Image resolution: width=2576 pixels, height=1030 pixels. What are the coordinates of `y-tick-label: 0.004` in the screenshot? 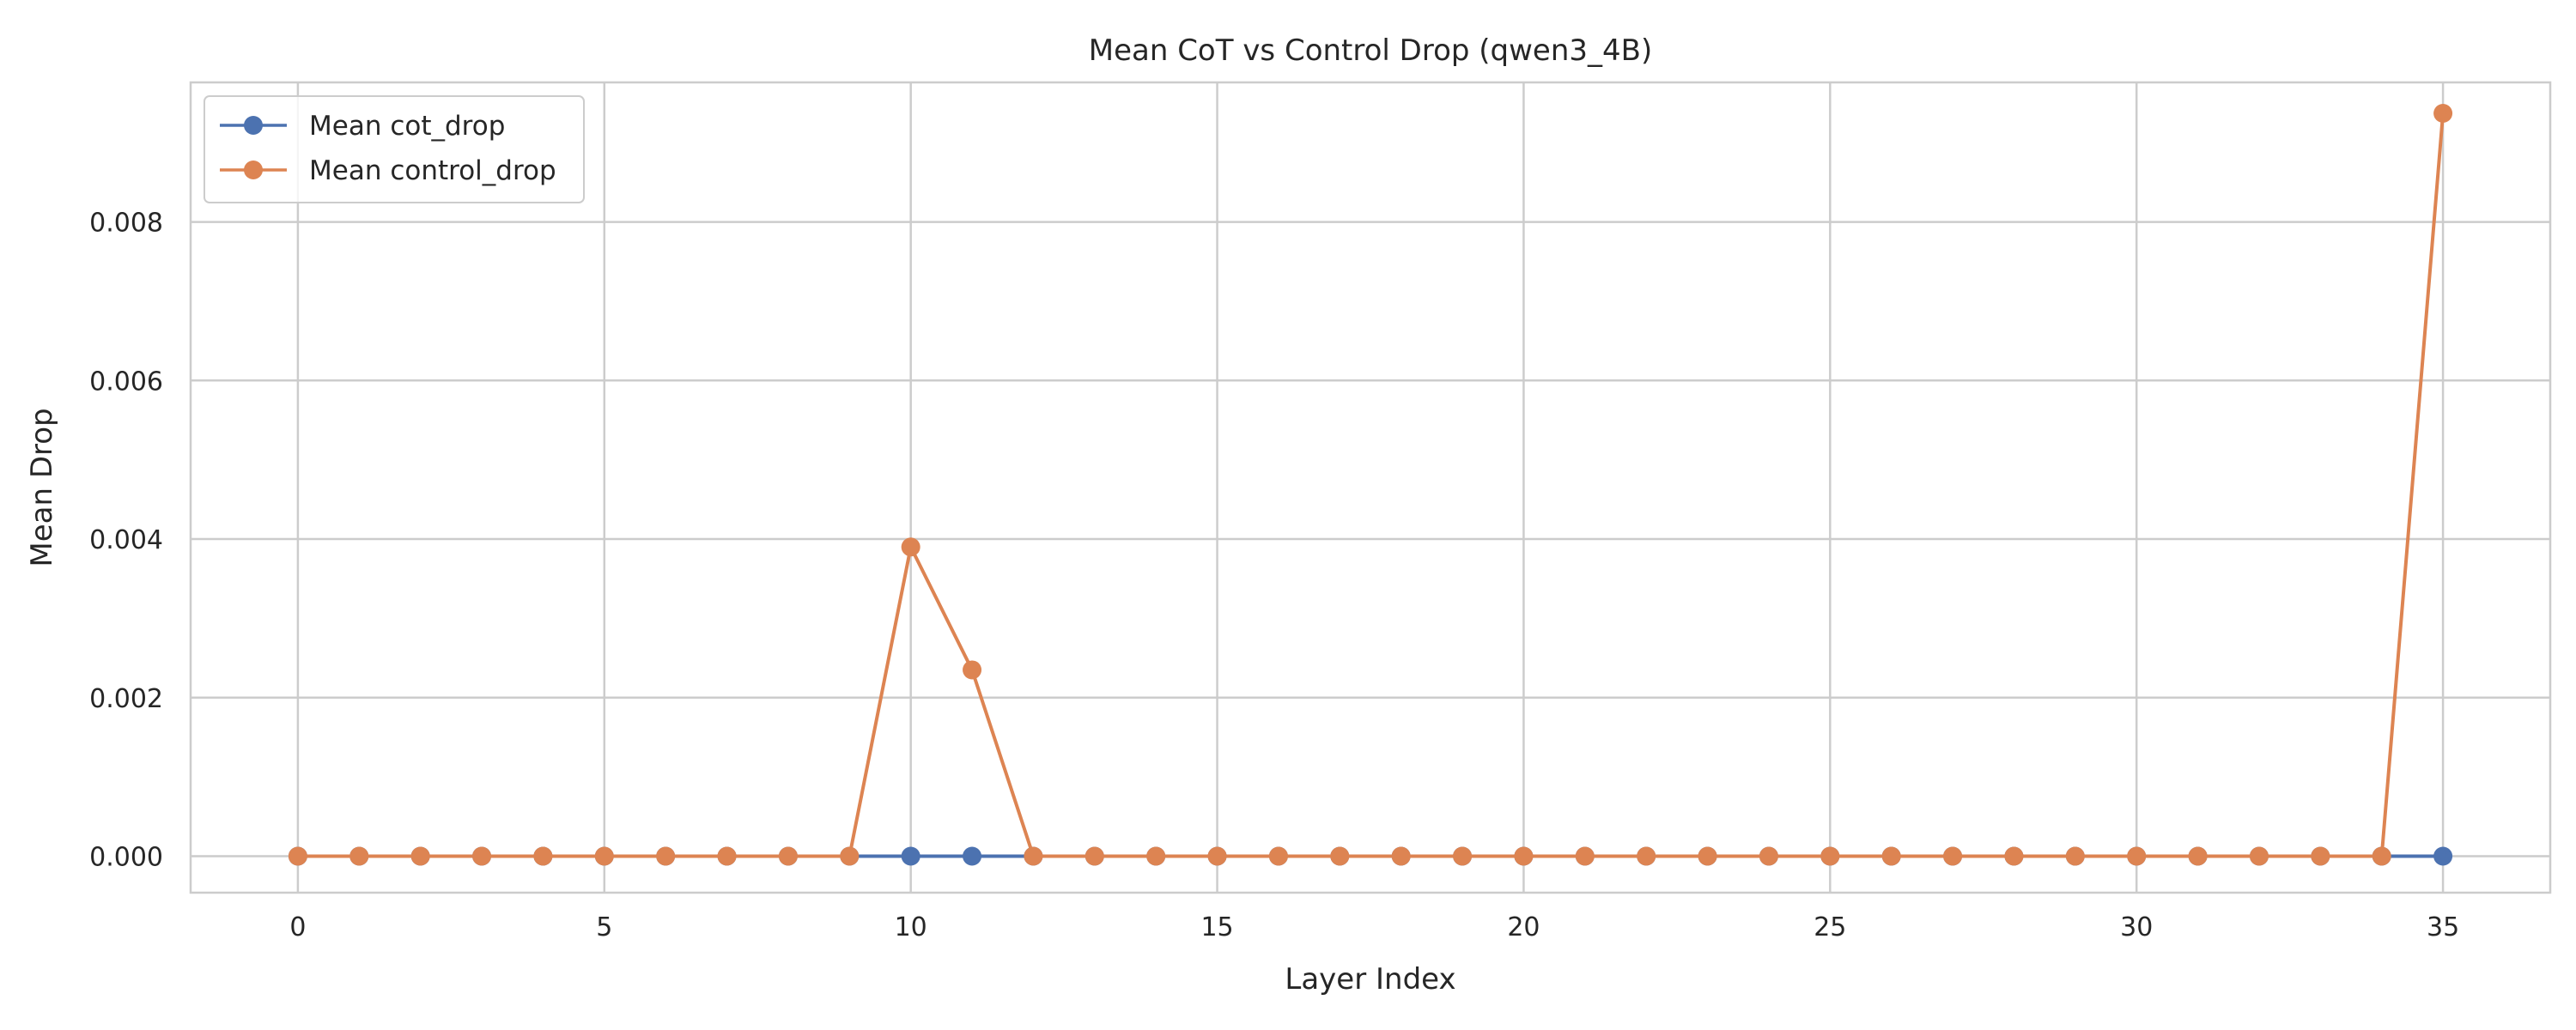 It's located at (126, 540).